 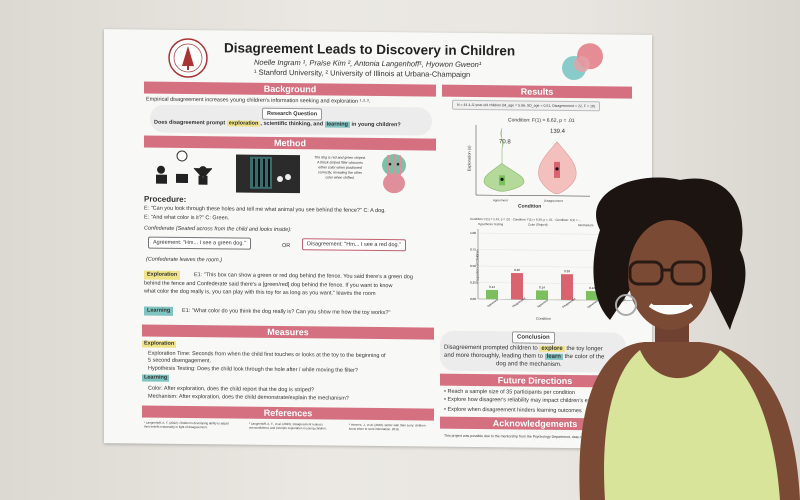 What do you see at coordinates (533, 337) in the screenshot?
I see `conclusion-label: Conclusion` at bounding box center [533, 337].